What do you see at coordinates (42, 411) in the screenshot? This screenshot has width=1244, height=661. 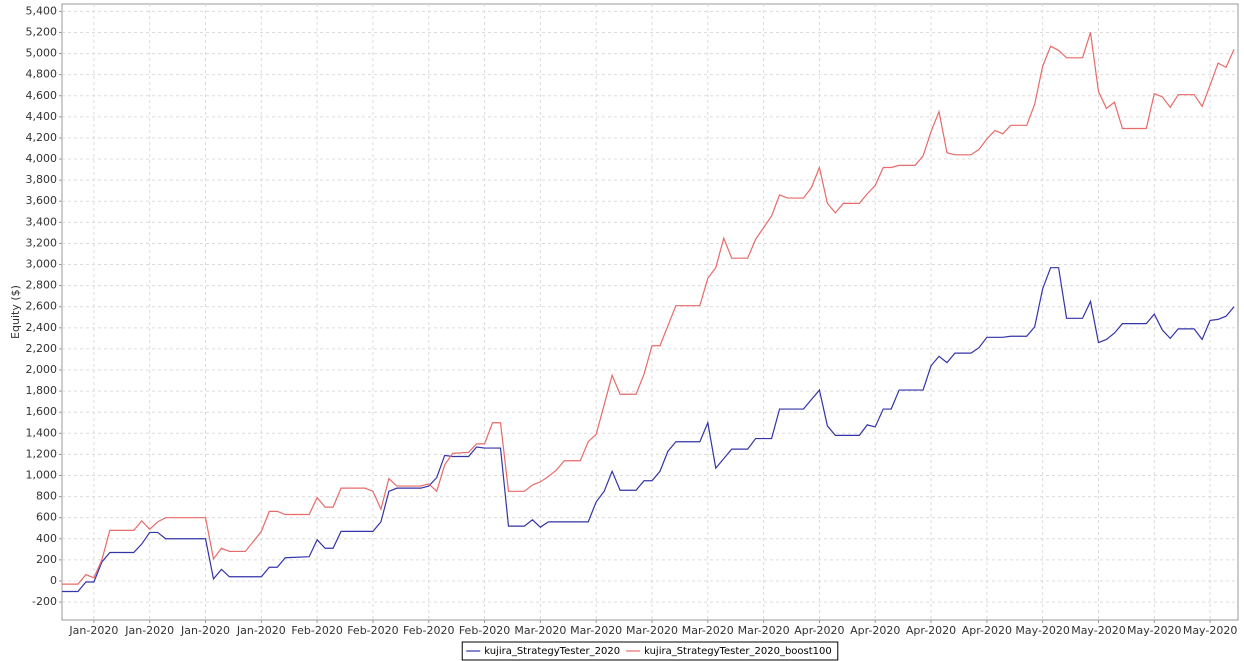 I see `y-tick-label: 1,600` at bounding box center [42, 411].